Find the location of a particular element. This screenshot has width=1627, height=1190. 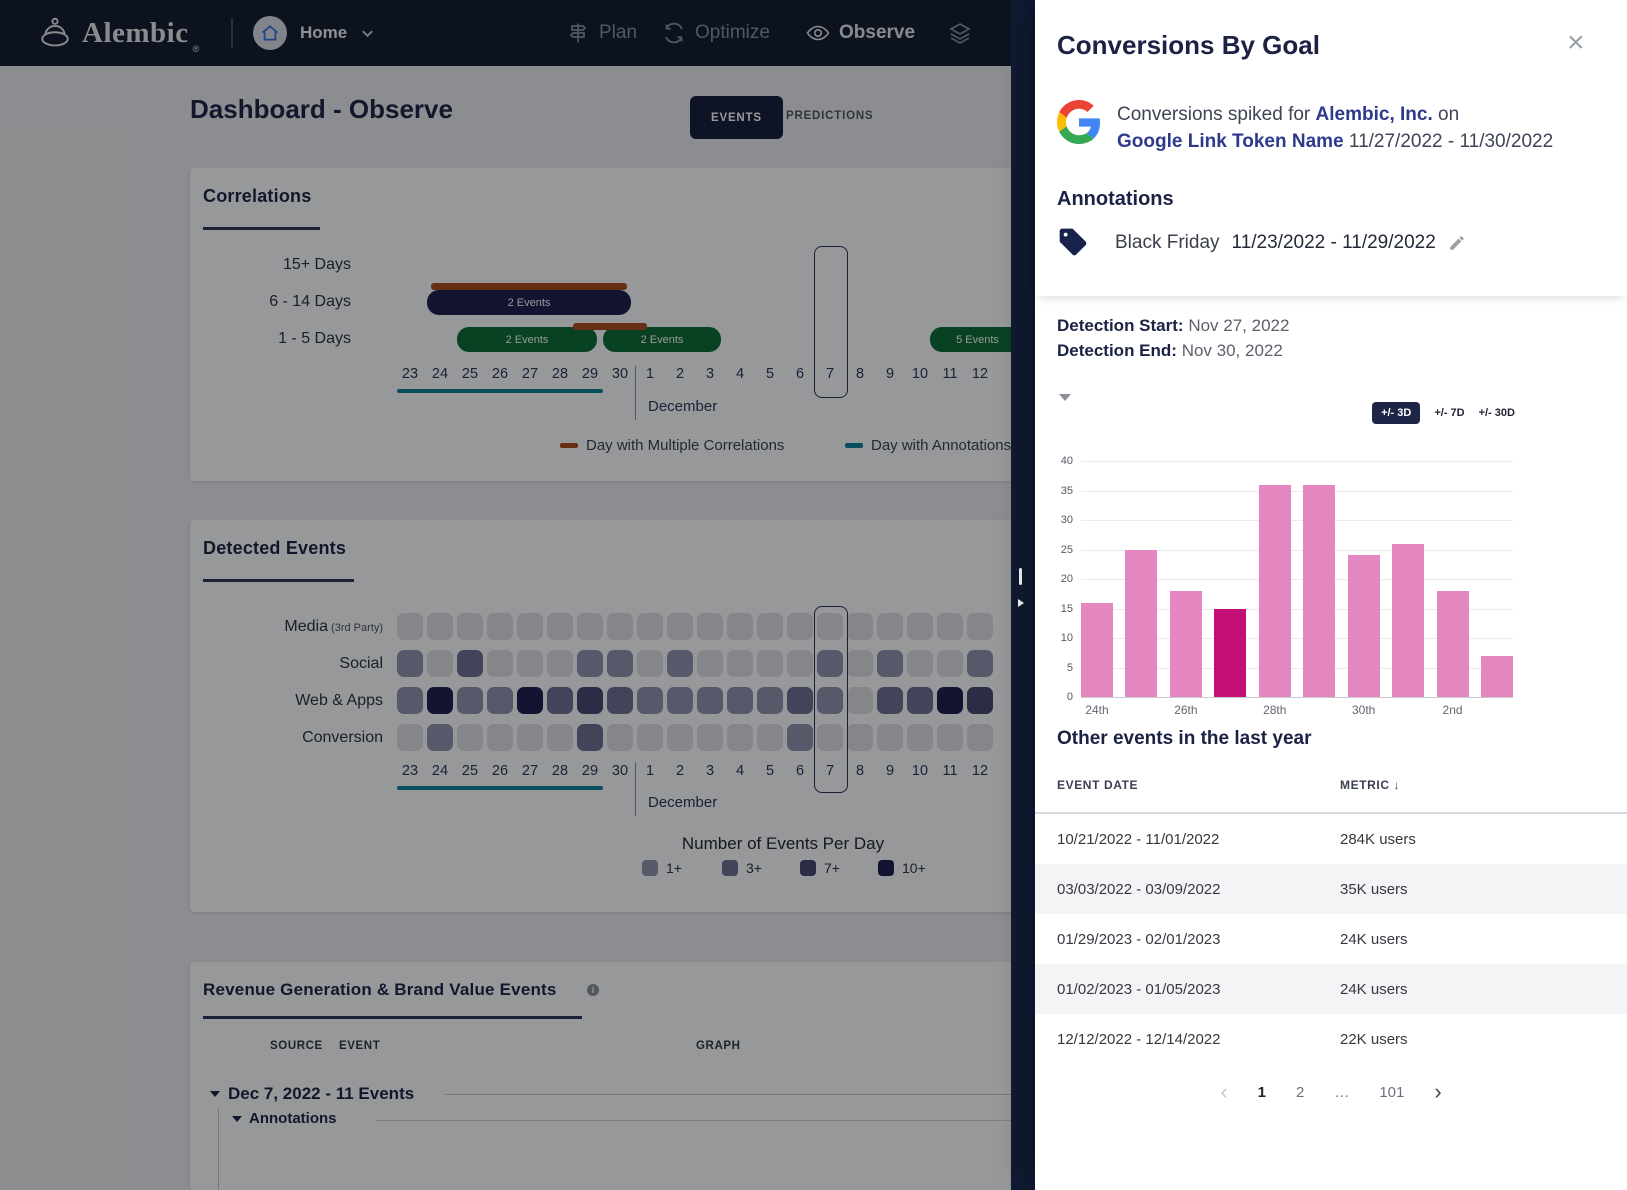

annotations-group-row: Annotations is located at coordinates (284, 1118).